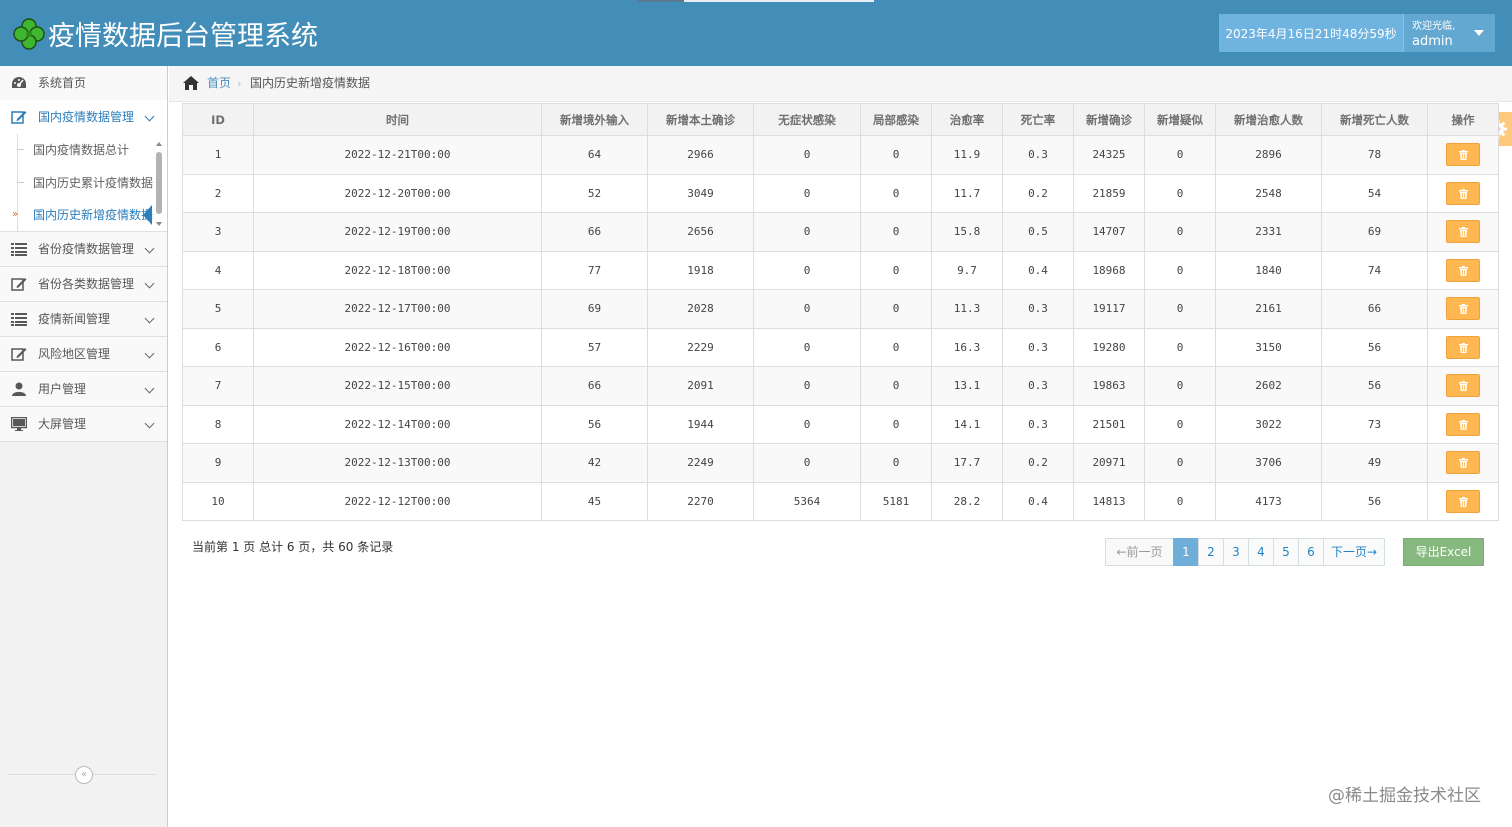 This screenshot has width=1512, height=827. What do you see at coordinates (967, 463) in the screenshot?
I see `table-cell: 17.7` at bounding box center [967, 463].